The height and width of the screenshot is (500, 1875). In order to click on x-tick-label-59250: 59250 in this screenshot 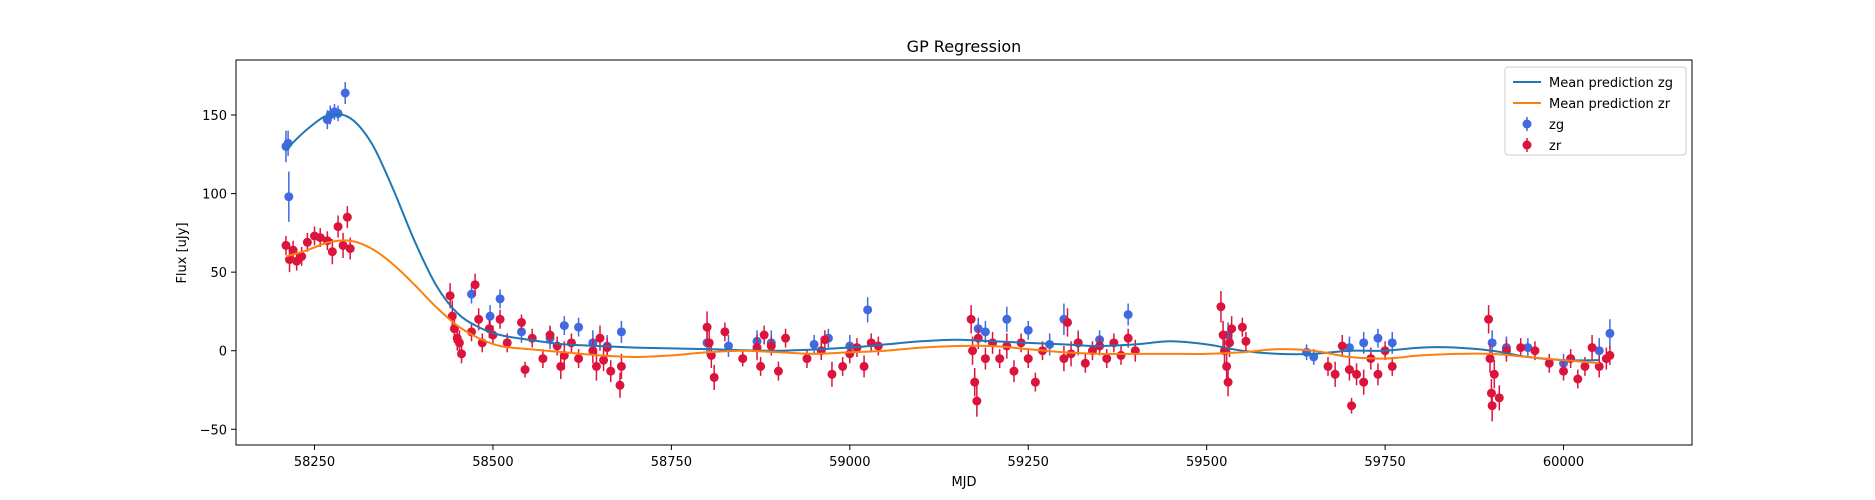, I will do `click(1028, 462)`.